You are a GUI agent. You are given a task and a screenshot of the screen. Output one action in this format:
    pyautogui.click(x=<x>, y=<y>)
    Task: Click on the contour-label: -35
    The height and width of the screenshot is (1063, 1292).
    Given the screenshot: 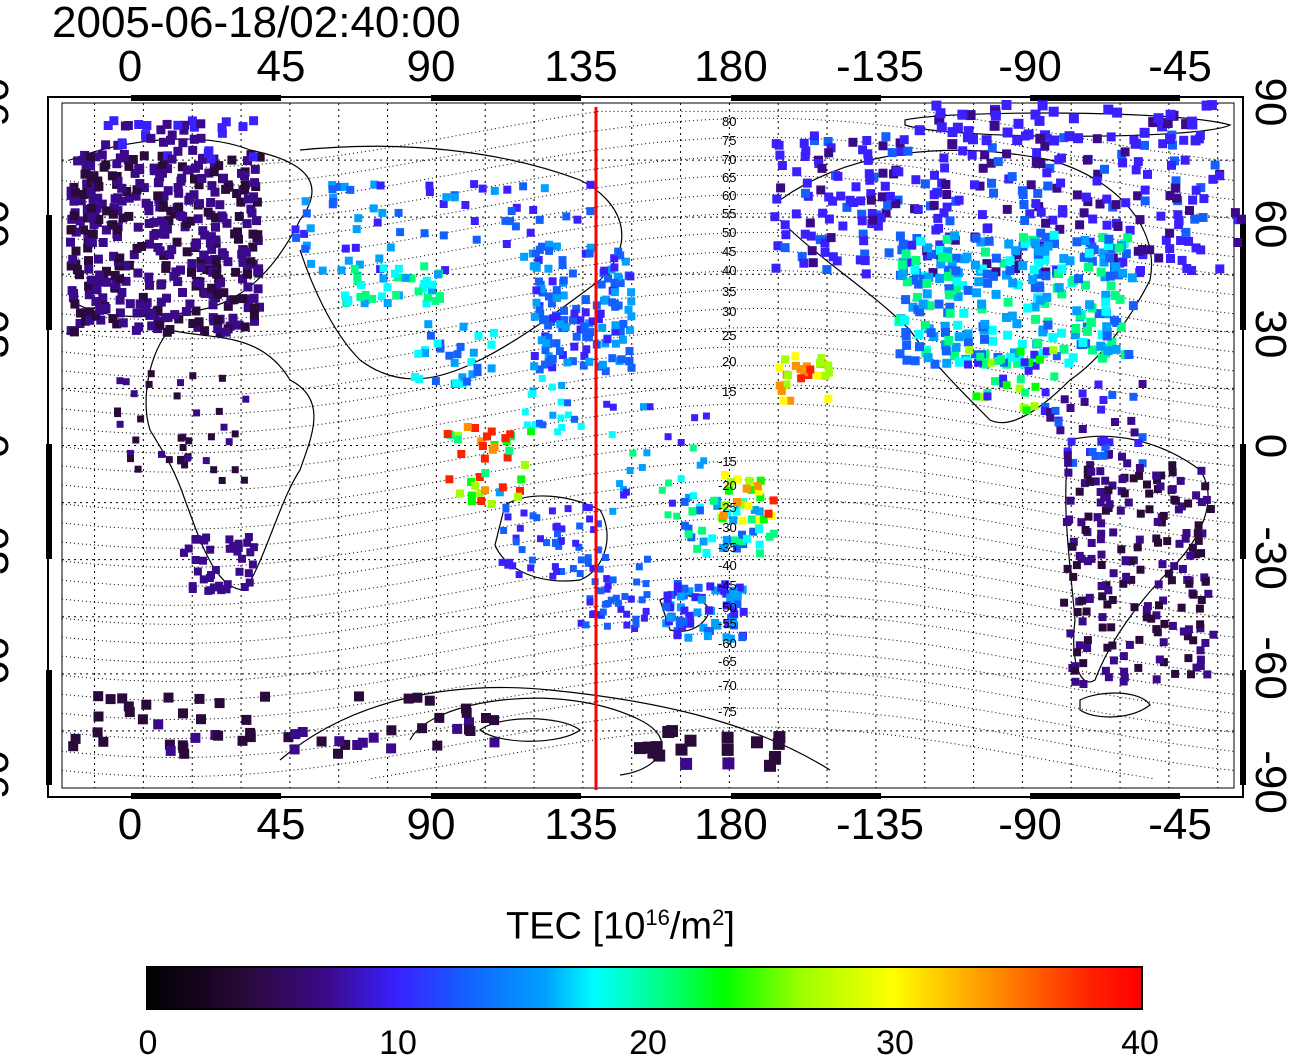 What is the action you would take?
    pyautogui.click(x=727, y=547)
    